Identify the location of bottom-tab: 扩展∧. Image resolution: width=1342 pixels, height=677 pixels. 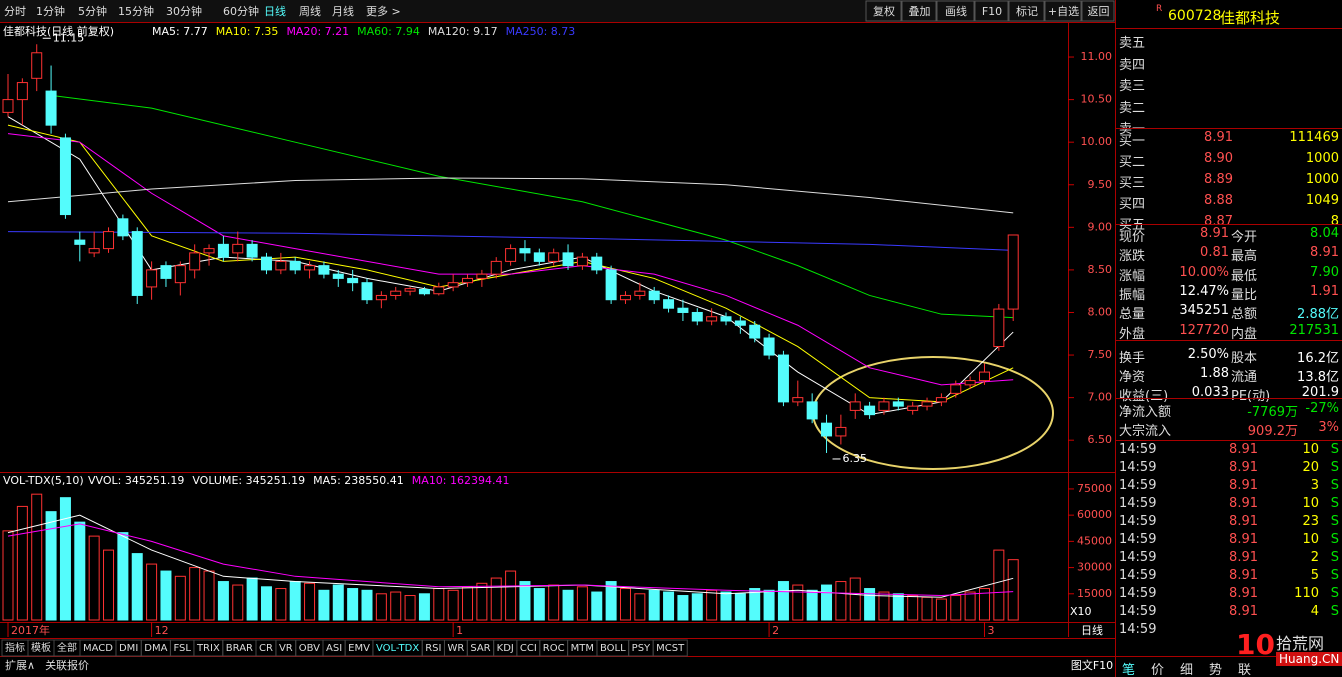
(20, 665).